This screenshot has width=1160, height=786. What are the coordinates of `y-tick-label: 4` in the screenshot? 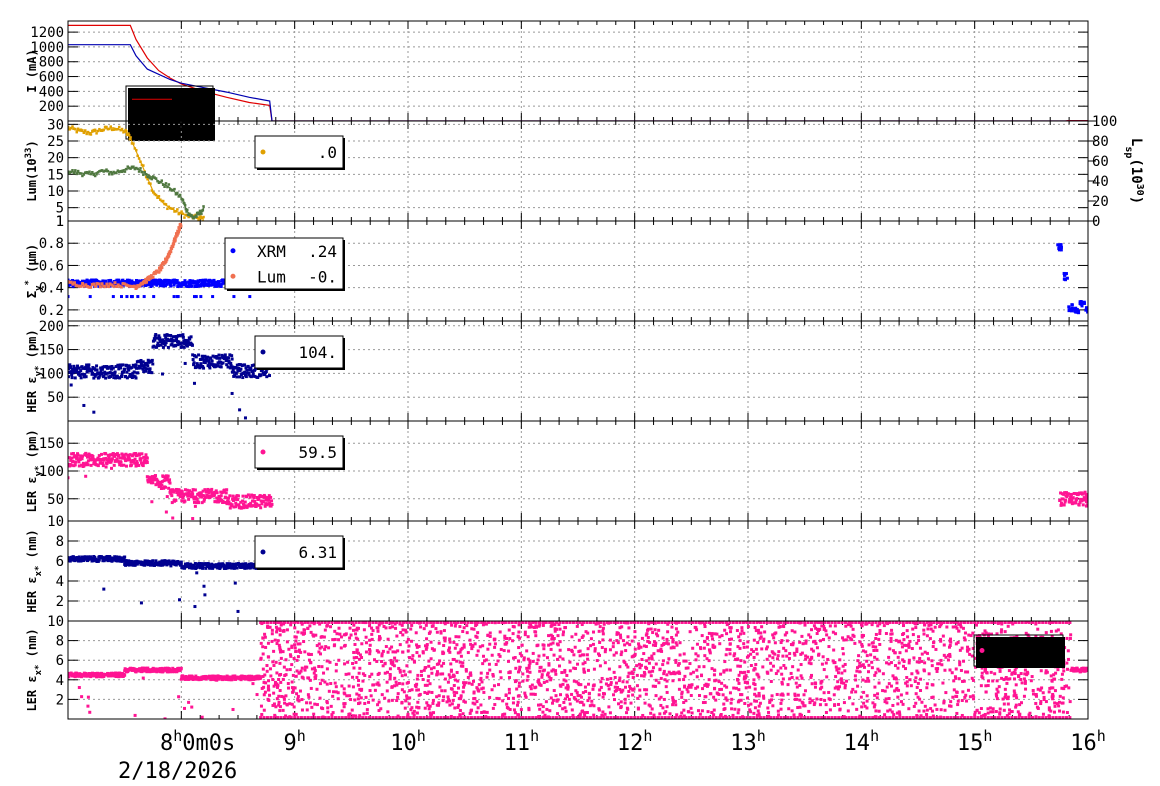 It's located at (60, 681).